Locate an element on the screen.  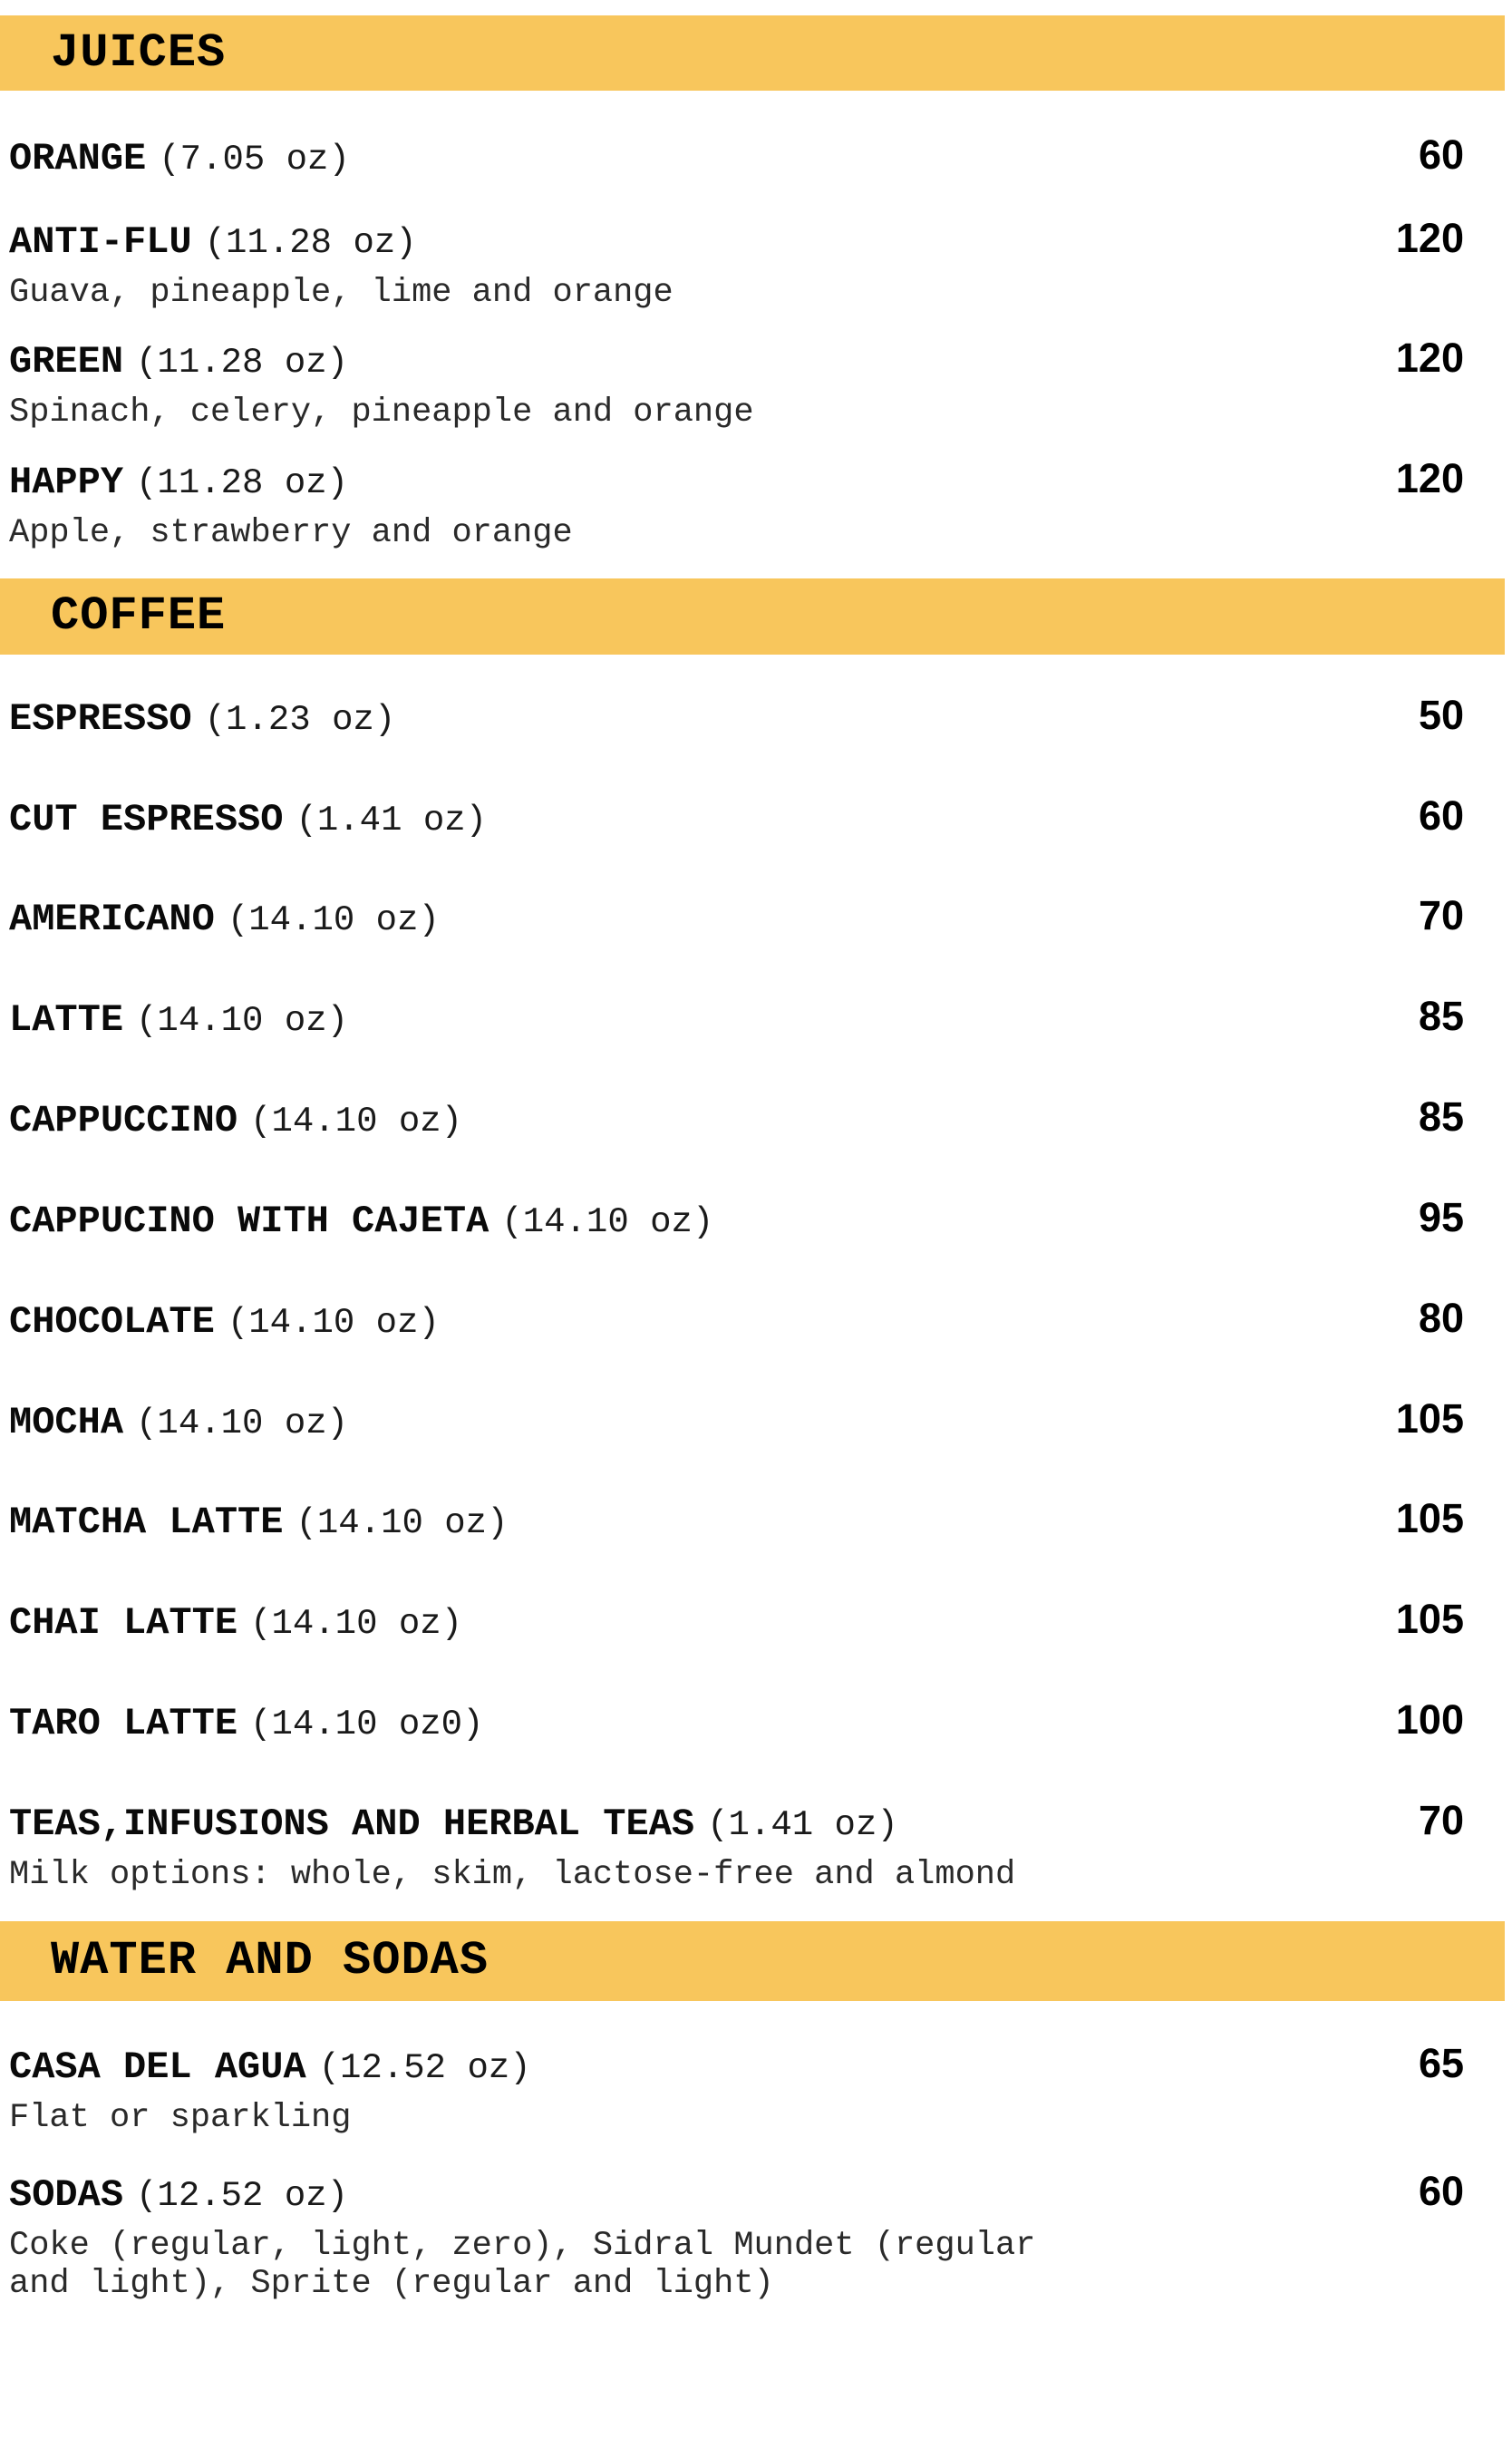
menu-item-name: CHAI LATTE is located at coordinates (123, 1624).